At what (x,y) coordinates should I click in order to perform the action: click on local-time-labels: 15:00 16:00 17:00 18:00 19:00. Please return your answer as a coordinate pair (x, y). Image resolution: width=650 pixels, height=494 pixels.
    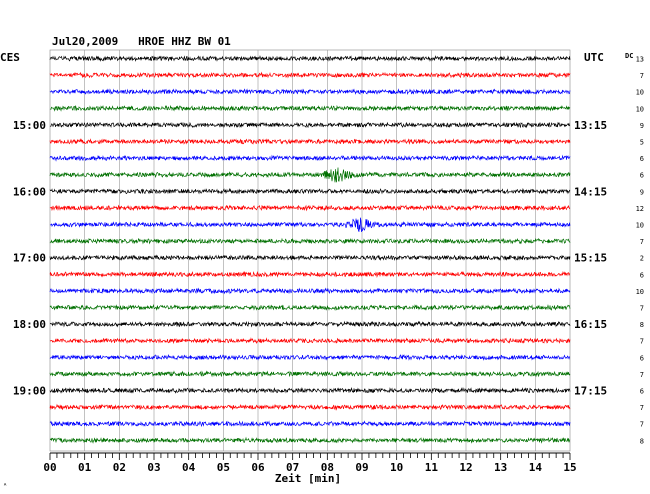
    Looking at the image, I should click on (29, 258).